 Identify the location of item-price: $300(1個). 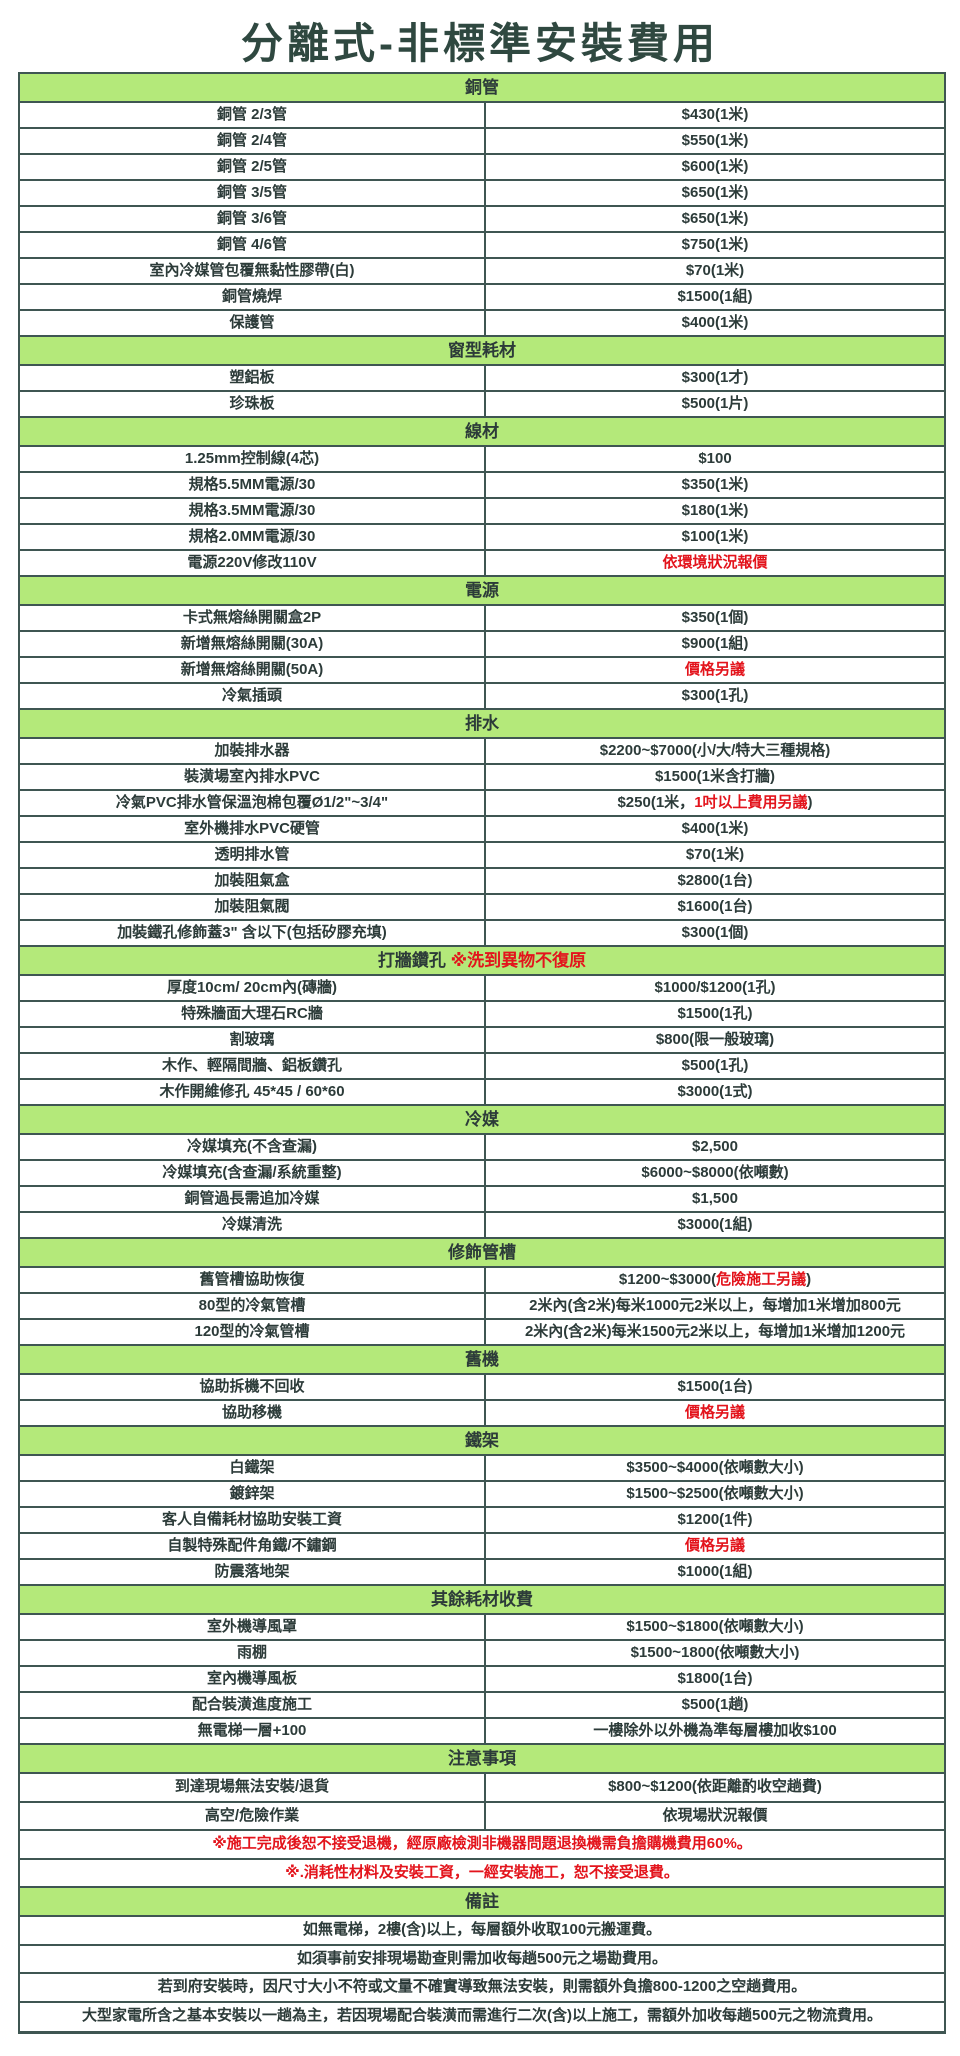
(715, 933).